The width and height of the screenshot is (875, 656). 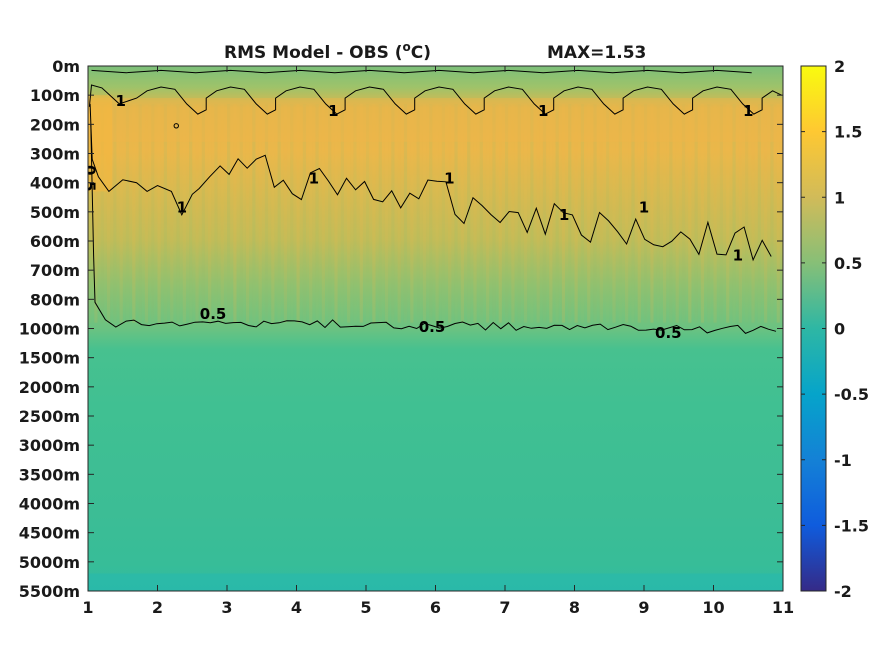 I want to click on contour-line-upper, so click(x=435, y=99).